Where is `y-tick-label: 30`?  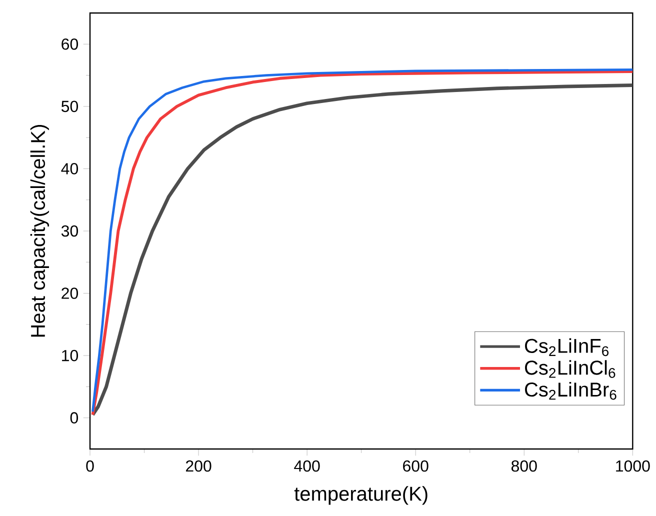
y-tick-label: 30 is located at coordinates (69, 231).